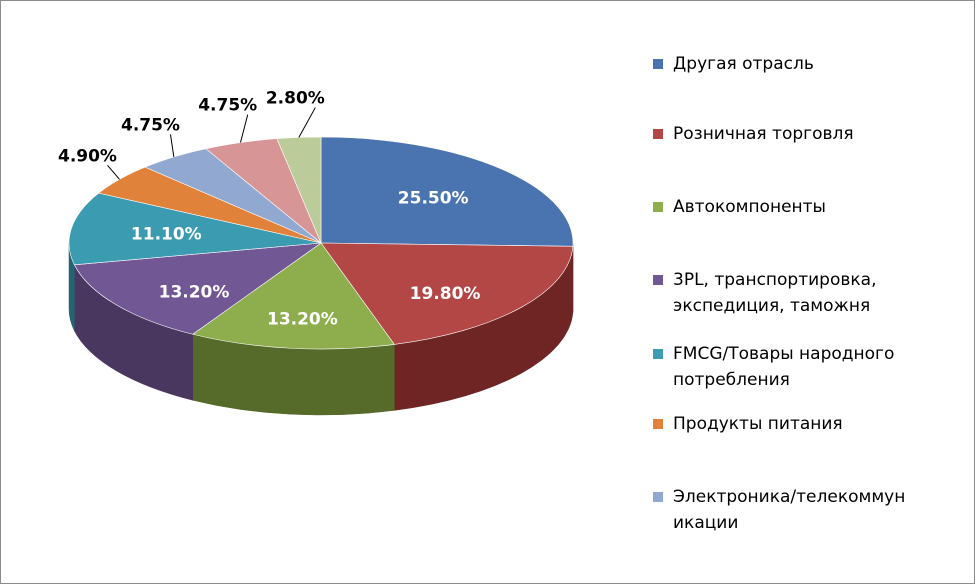  I want to click on data-label: 11.10%, so click(166, 235).